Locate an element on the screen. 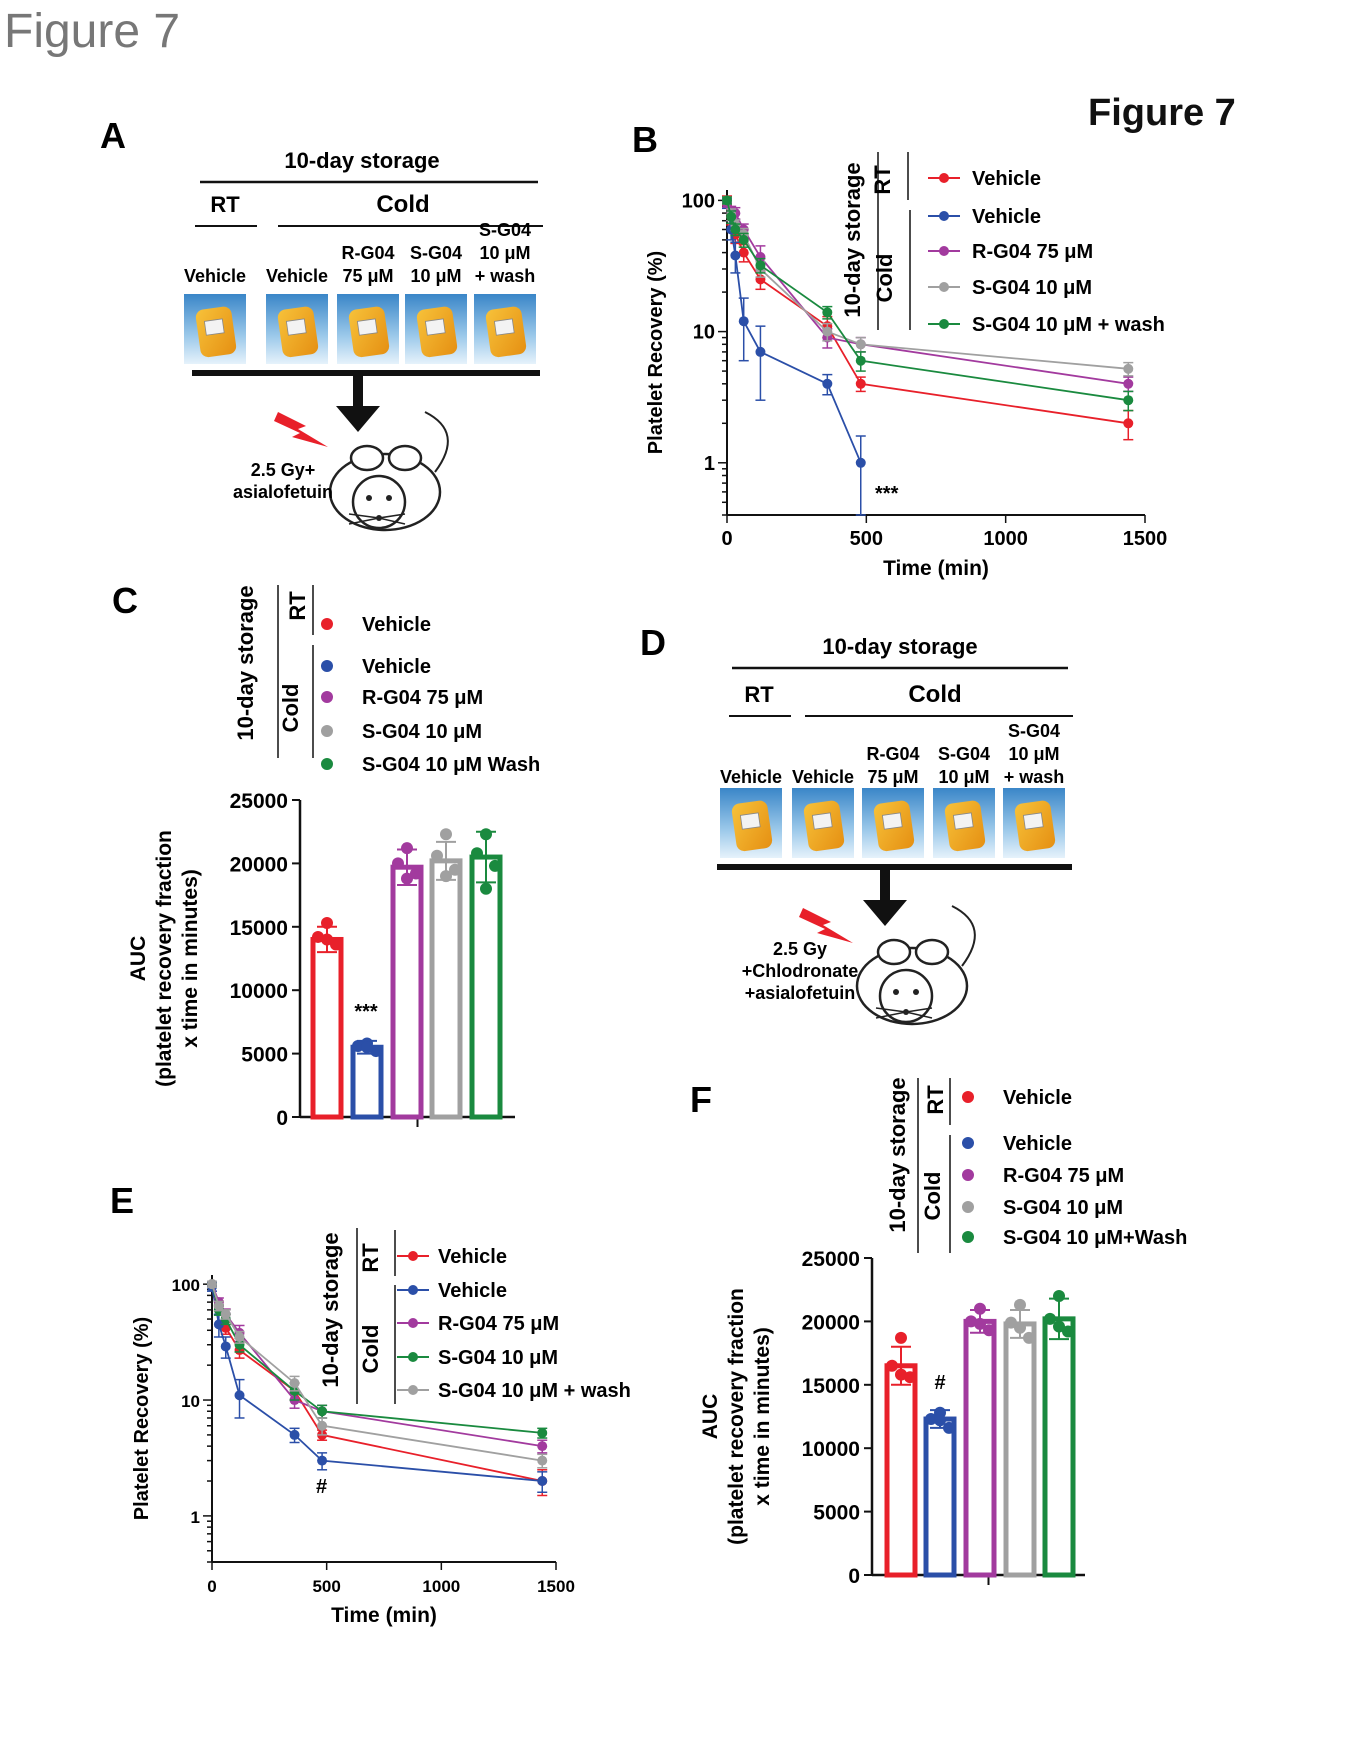 This screenshot has width=1360, height=1760. legend-label: S-G04 10 μM Wash is located at coordinates (451, 765).